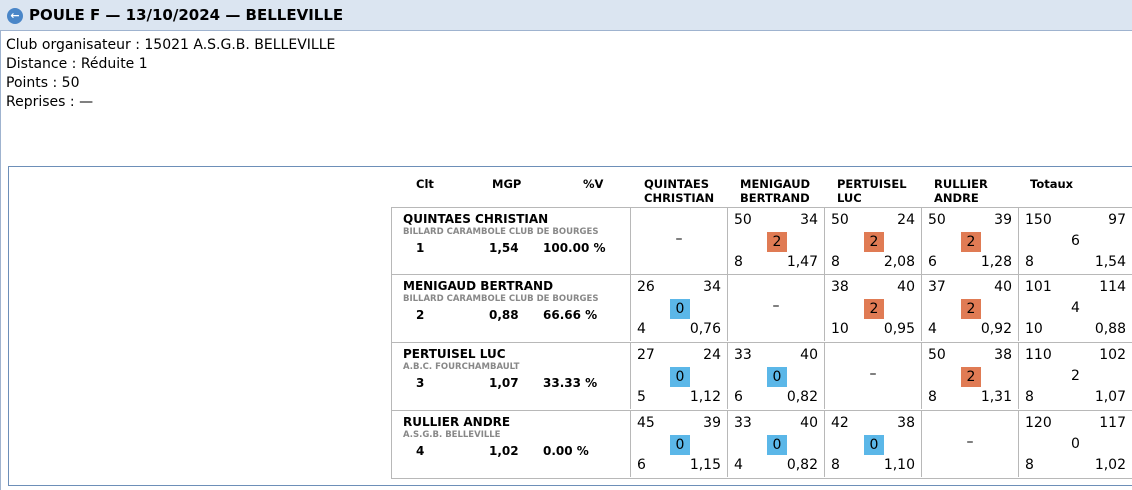  What do you see at coordinates (996, 329) in the screenshot?
I see `average: 0,92` at bounding box center [996, 329].